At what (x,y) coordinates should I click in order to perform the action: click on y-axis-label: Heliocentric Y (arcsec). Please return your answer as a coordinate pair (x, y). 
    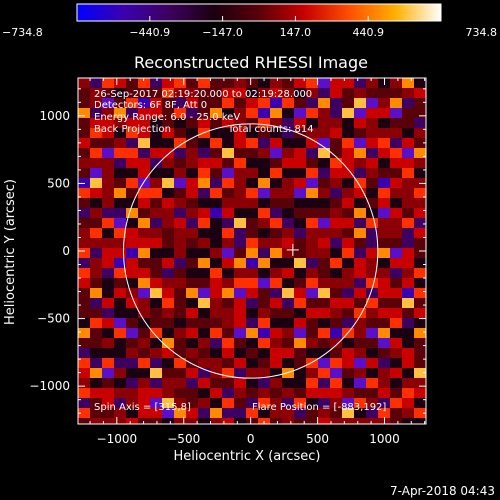
    Looking at the image, I should click on (10, 252).